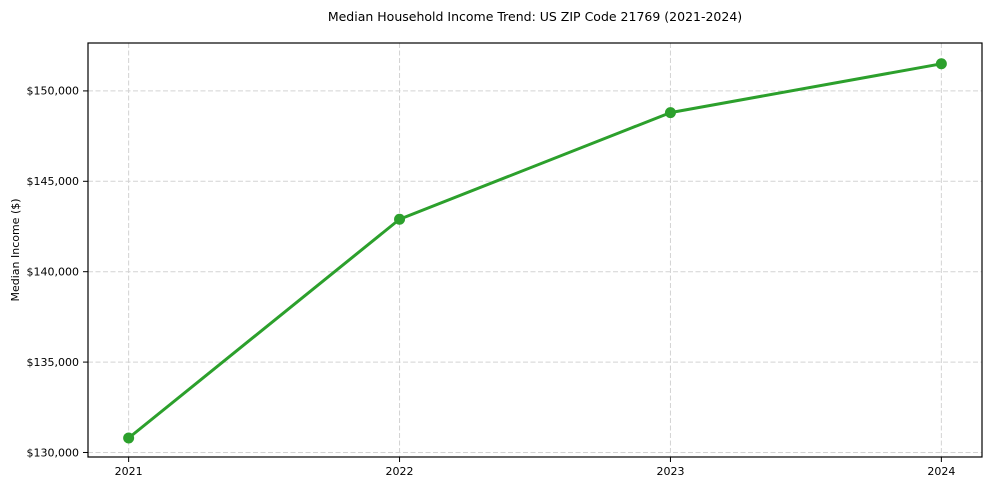 This screenshot has width=989, height=490. Describe the element at coordinates (53, 362) in the screenshot. I see `y-tick-label: $135,000` at that location.